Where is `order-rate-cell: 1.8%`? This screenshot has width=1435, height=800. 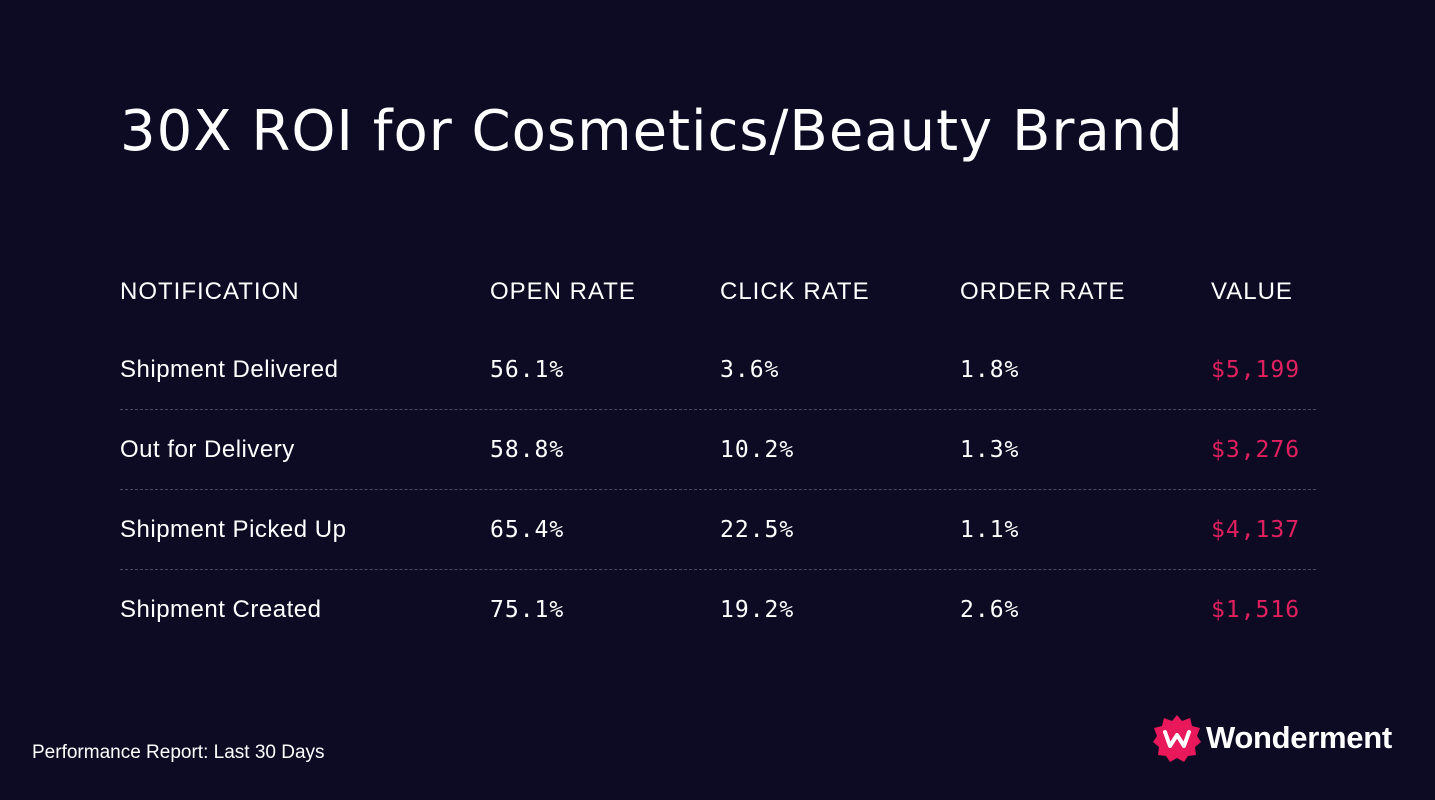 order-rate-cell: 1.8% is located at coordinates (990, 369).